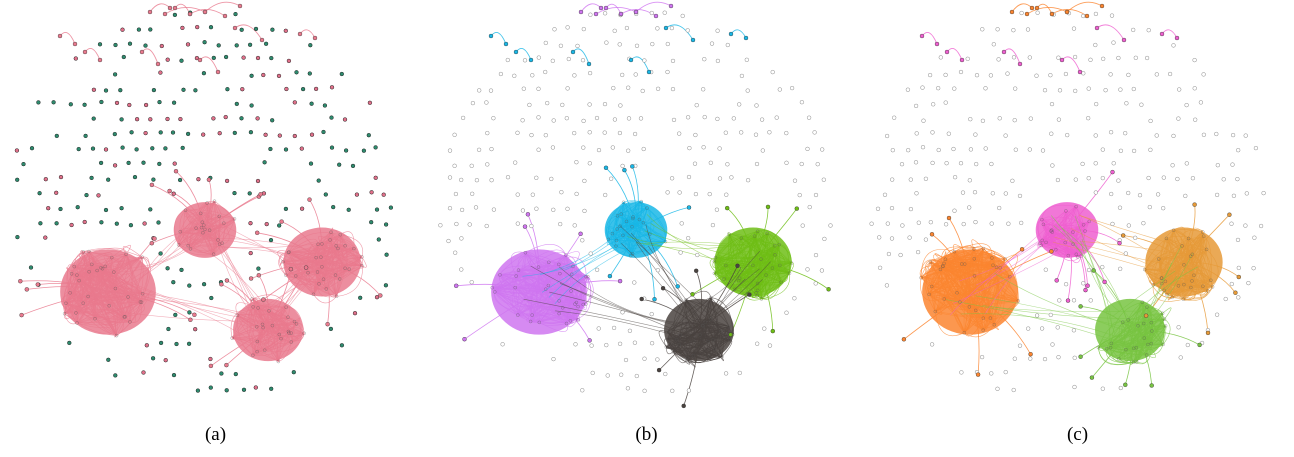 This screenshot has height=457, width=1294. What do you see at coordinates (215, 434) in the screenshot?
I see `caption-a: (a)` at bounding box center [215, 434].